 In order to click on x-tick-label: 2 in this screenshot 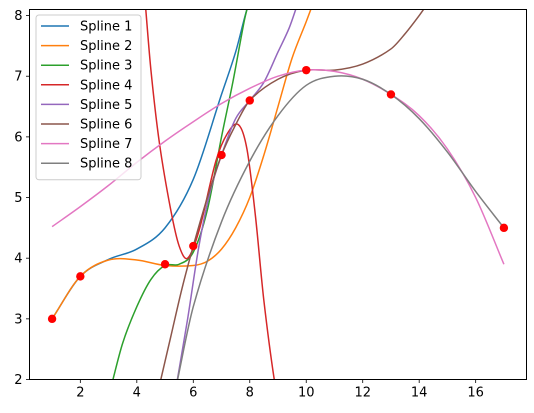, I will do `click(80, 393)`.